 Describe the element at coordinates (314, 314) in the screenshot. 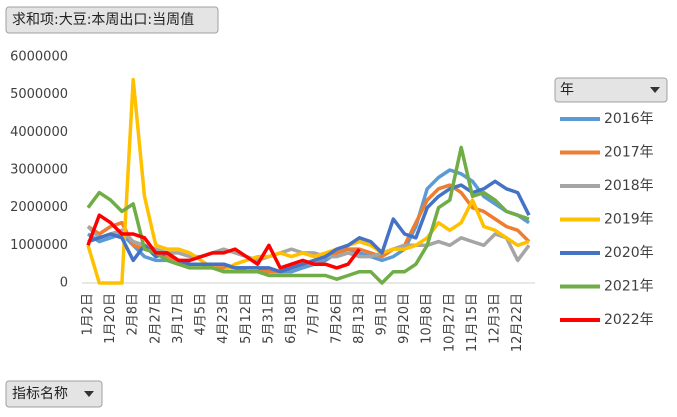

I see `x-tick-label: 7月7日` at that location.